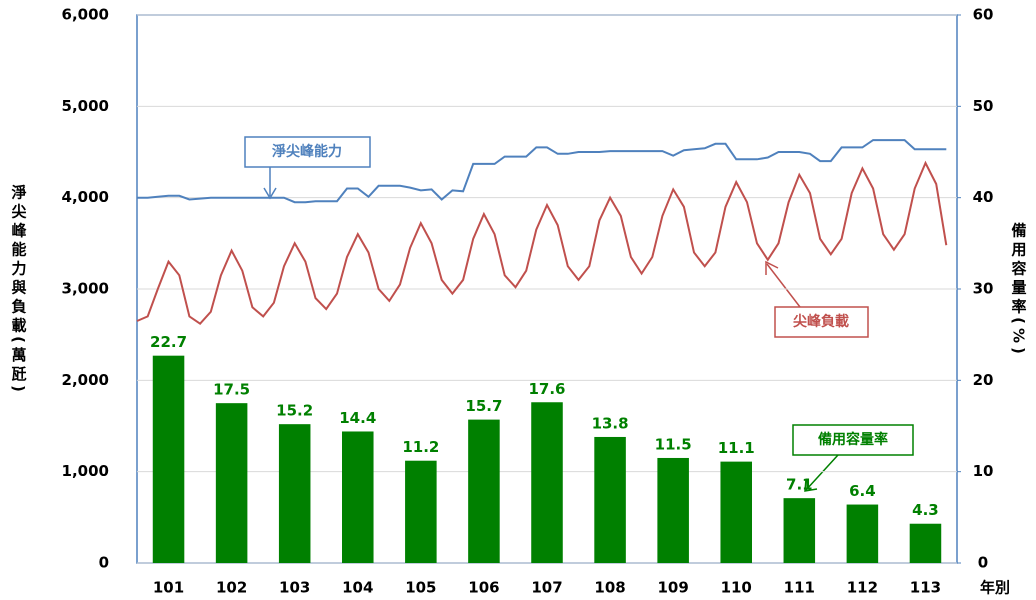 Image resolution: width=1036 pixels, height=600 pixels. Describe the element at coordinates (85, 289) in the screenshot. I see `y-tick-label: 3,000` at that location.